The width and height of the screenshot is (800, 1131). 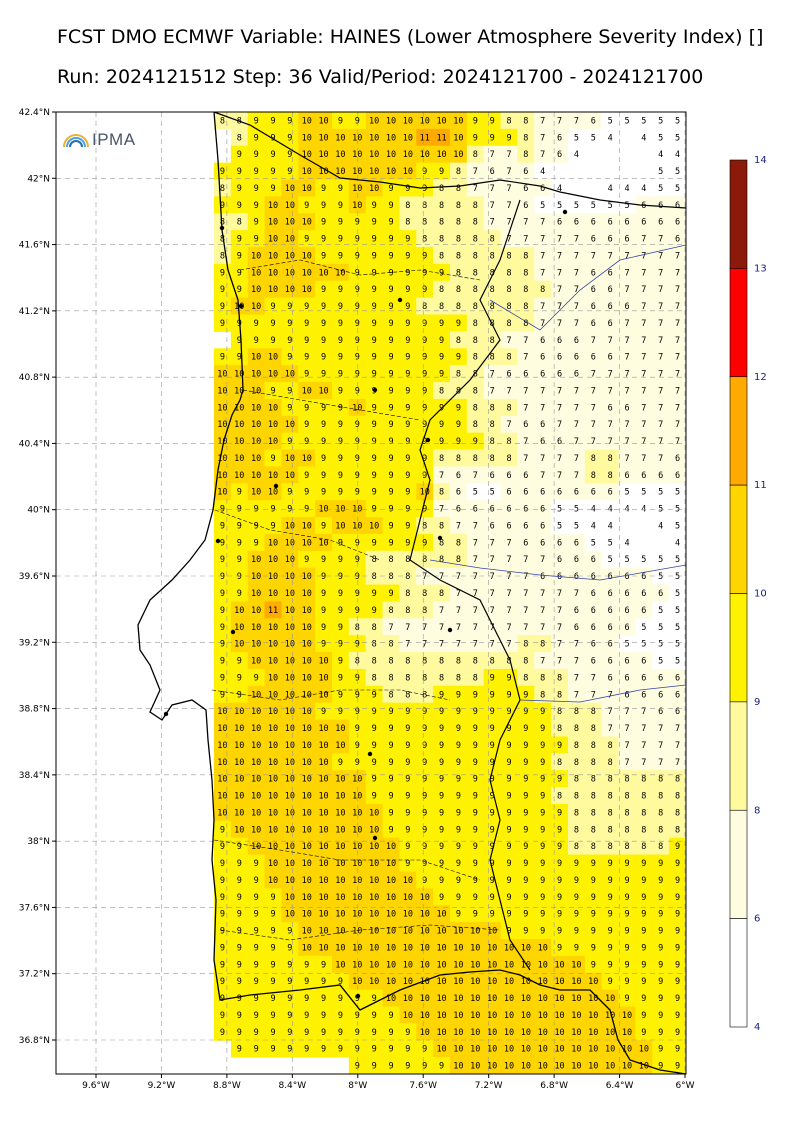 I want to click on colorbar-label: 8, so click(x=757, y=810).